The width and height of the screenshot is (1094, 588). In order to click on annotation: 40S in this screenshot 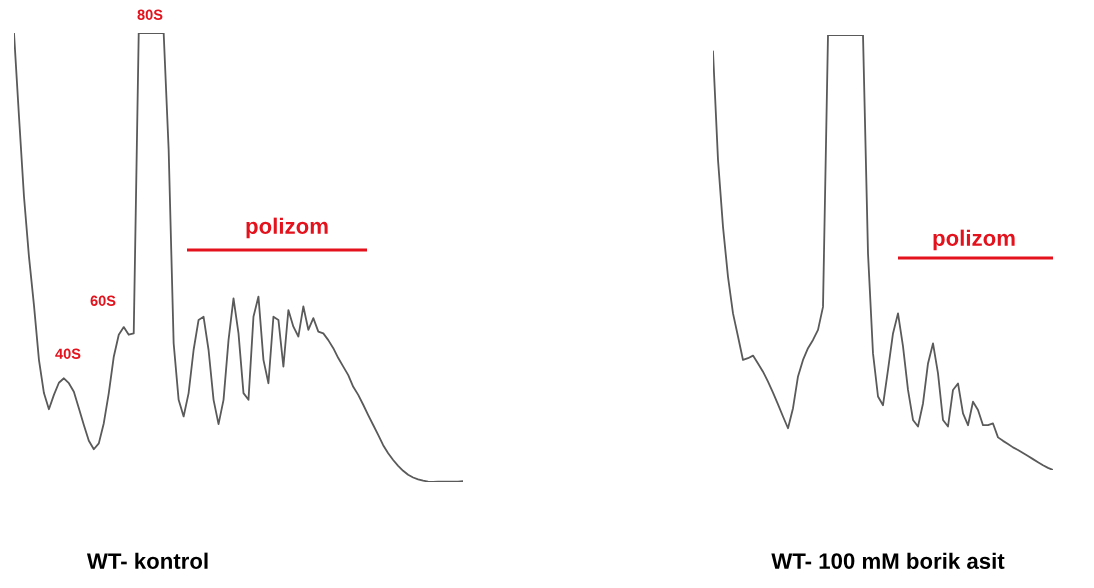, I will do `click(68, 353)`.